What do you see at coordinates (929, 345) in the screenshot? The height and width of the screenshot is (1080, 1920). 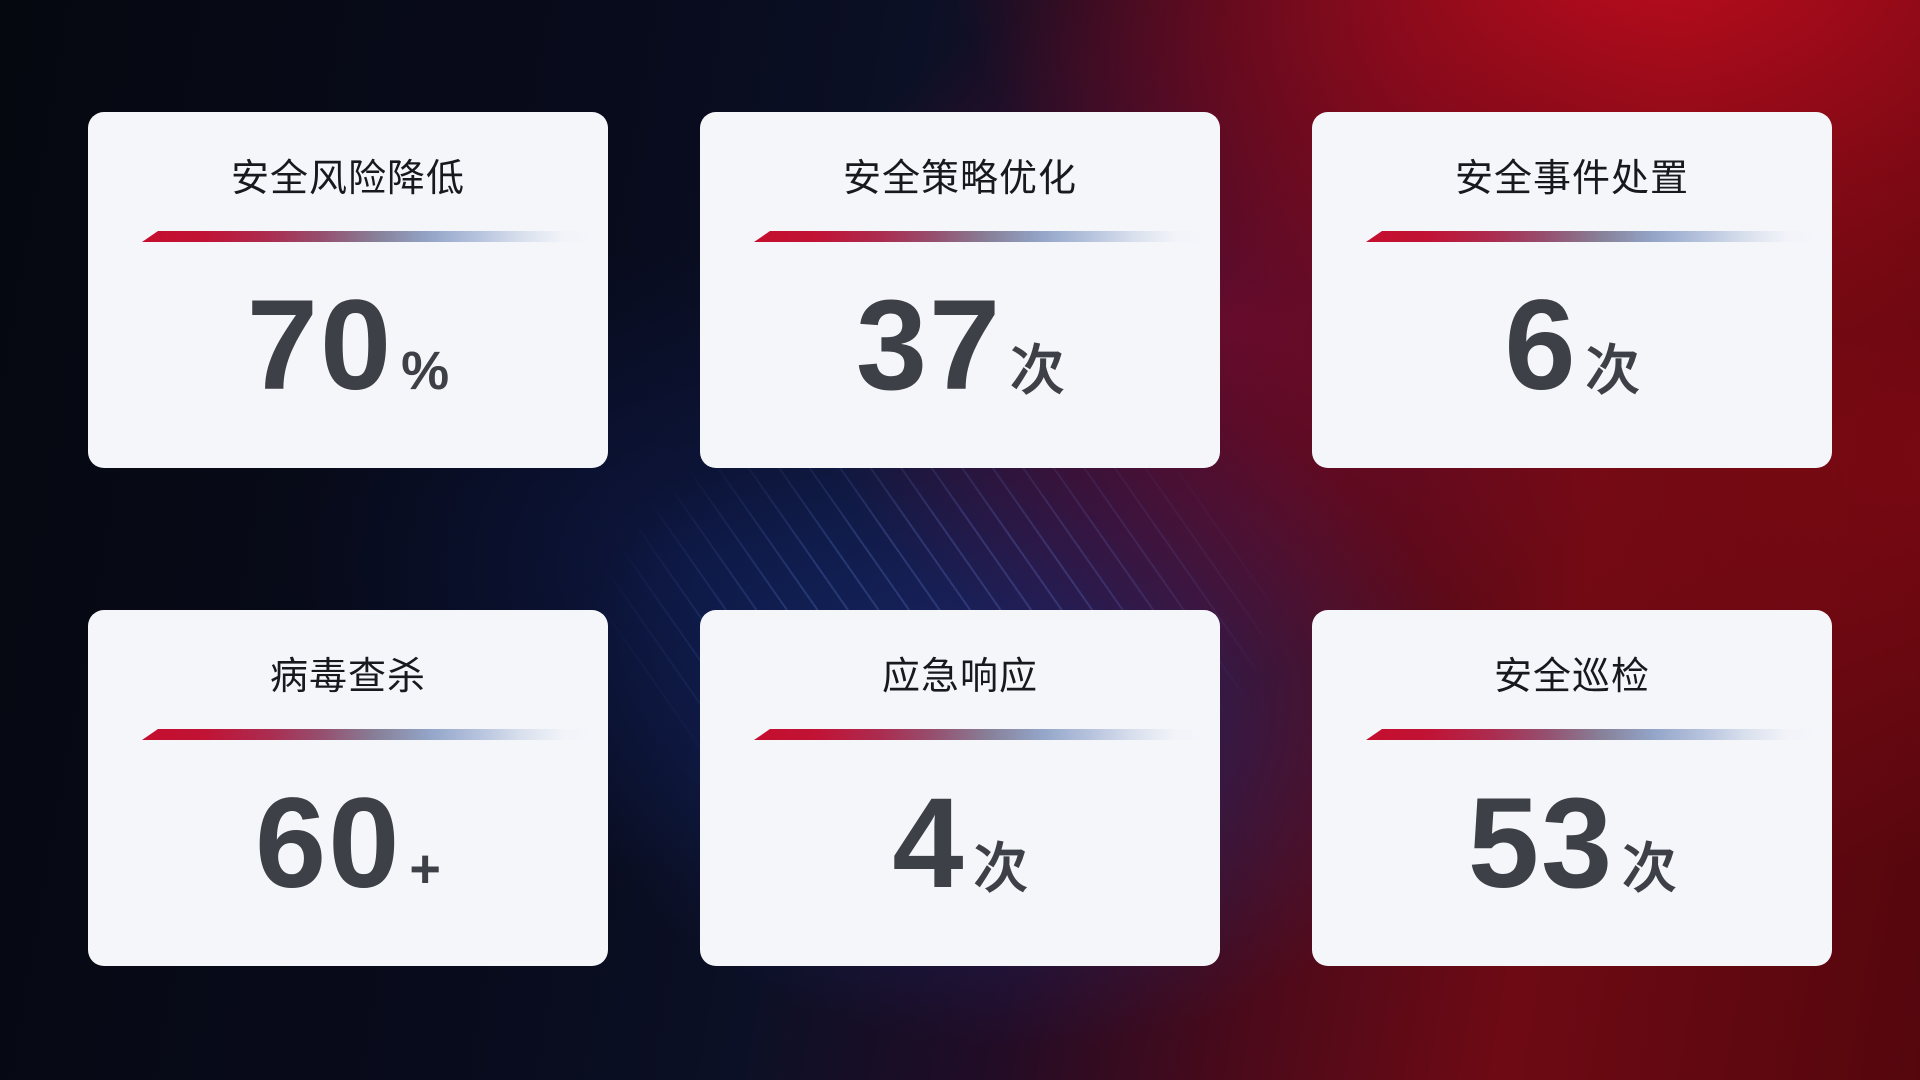 I see `stat-card-value: 37` at bounding box center [929, 345].